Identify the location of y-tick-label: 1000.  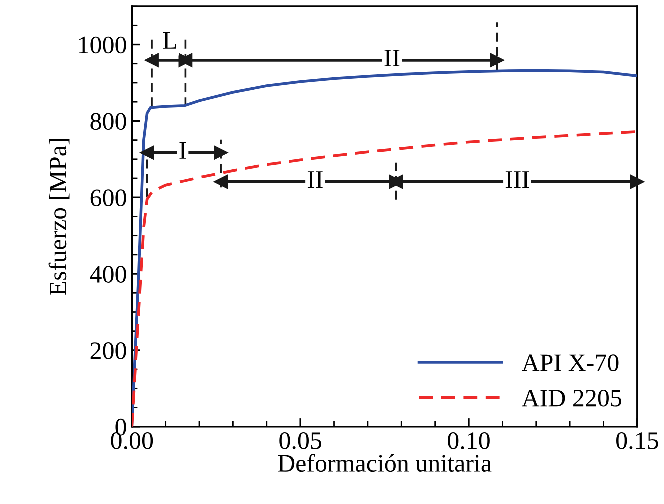
(102, 45).